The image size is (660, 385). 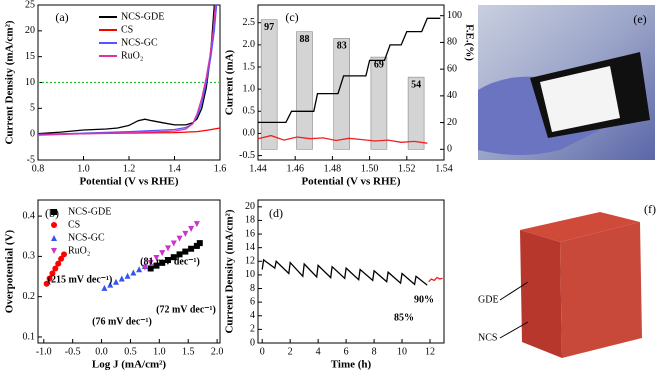 What do you see at coordinates (430, 351) in the screenshot?
I see `x-tick-label: 12` at bounding box center [430, 351].